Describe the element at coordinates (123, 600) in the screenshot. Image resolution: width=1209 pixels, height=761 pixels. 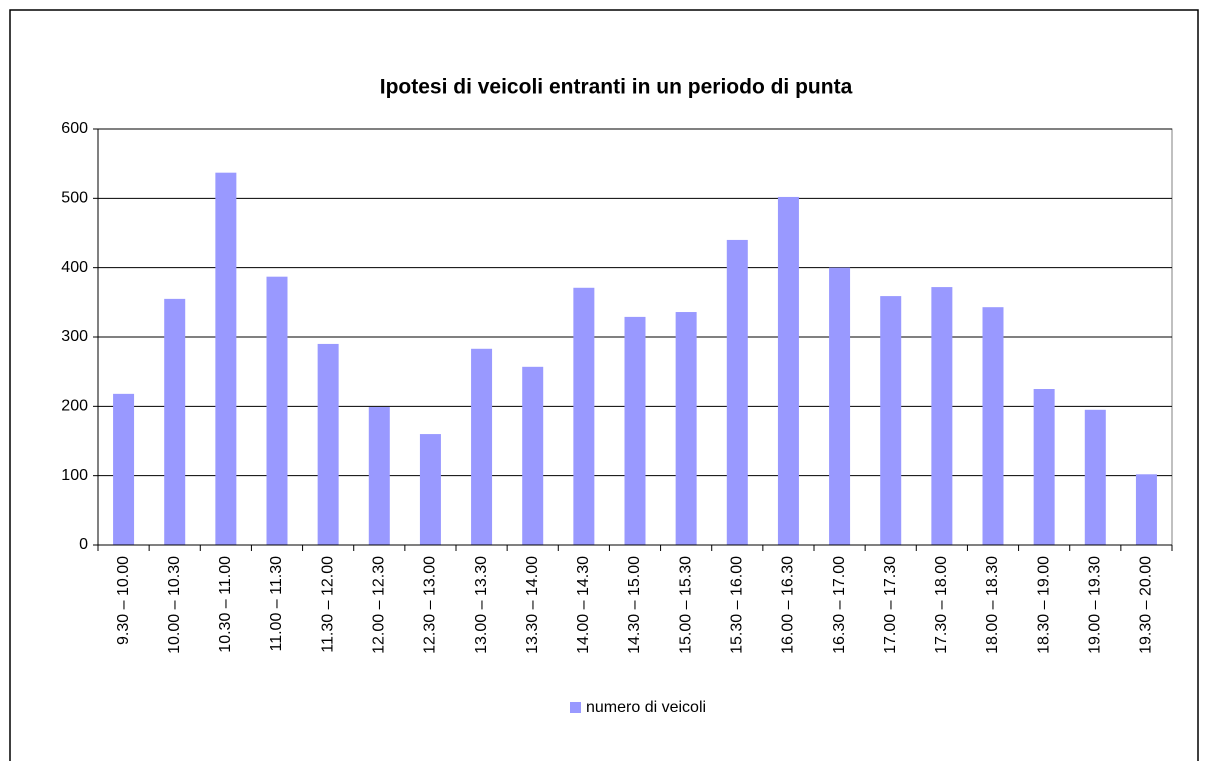
I see `x-tick-label: 9.30 – 10.00` at that location.